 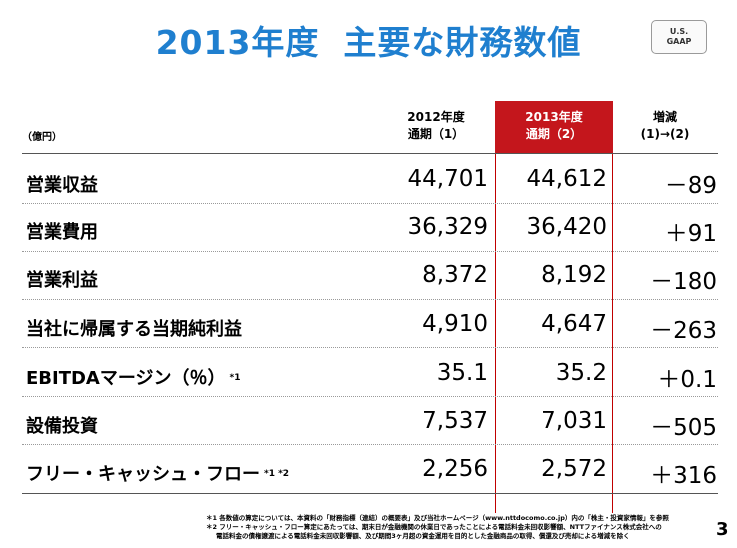 I want to click on header-change: 増減 (1)→(2), so click(x=665, y=127).